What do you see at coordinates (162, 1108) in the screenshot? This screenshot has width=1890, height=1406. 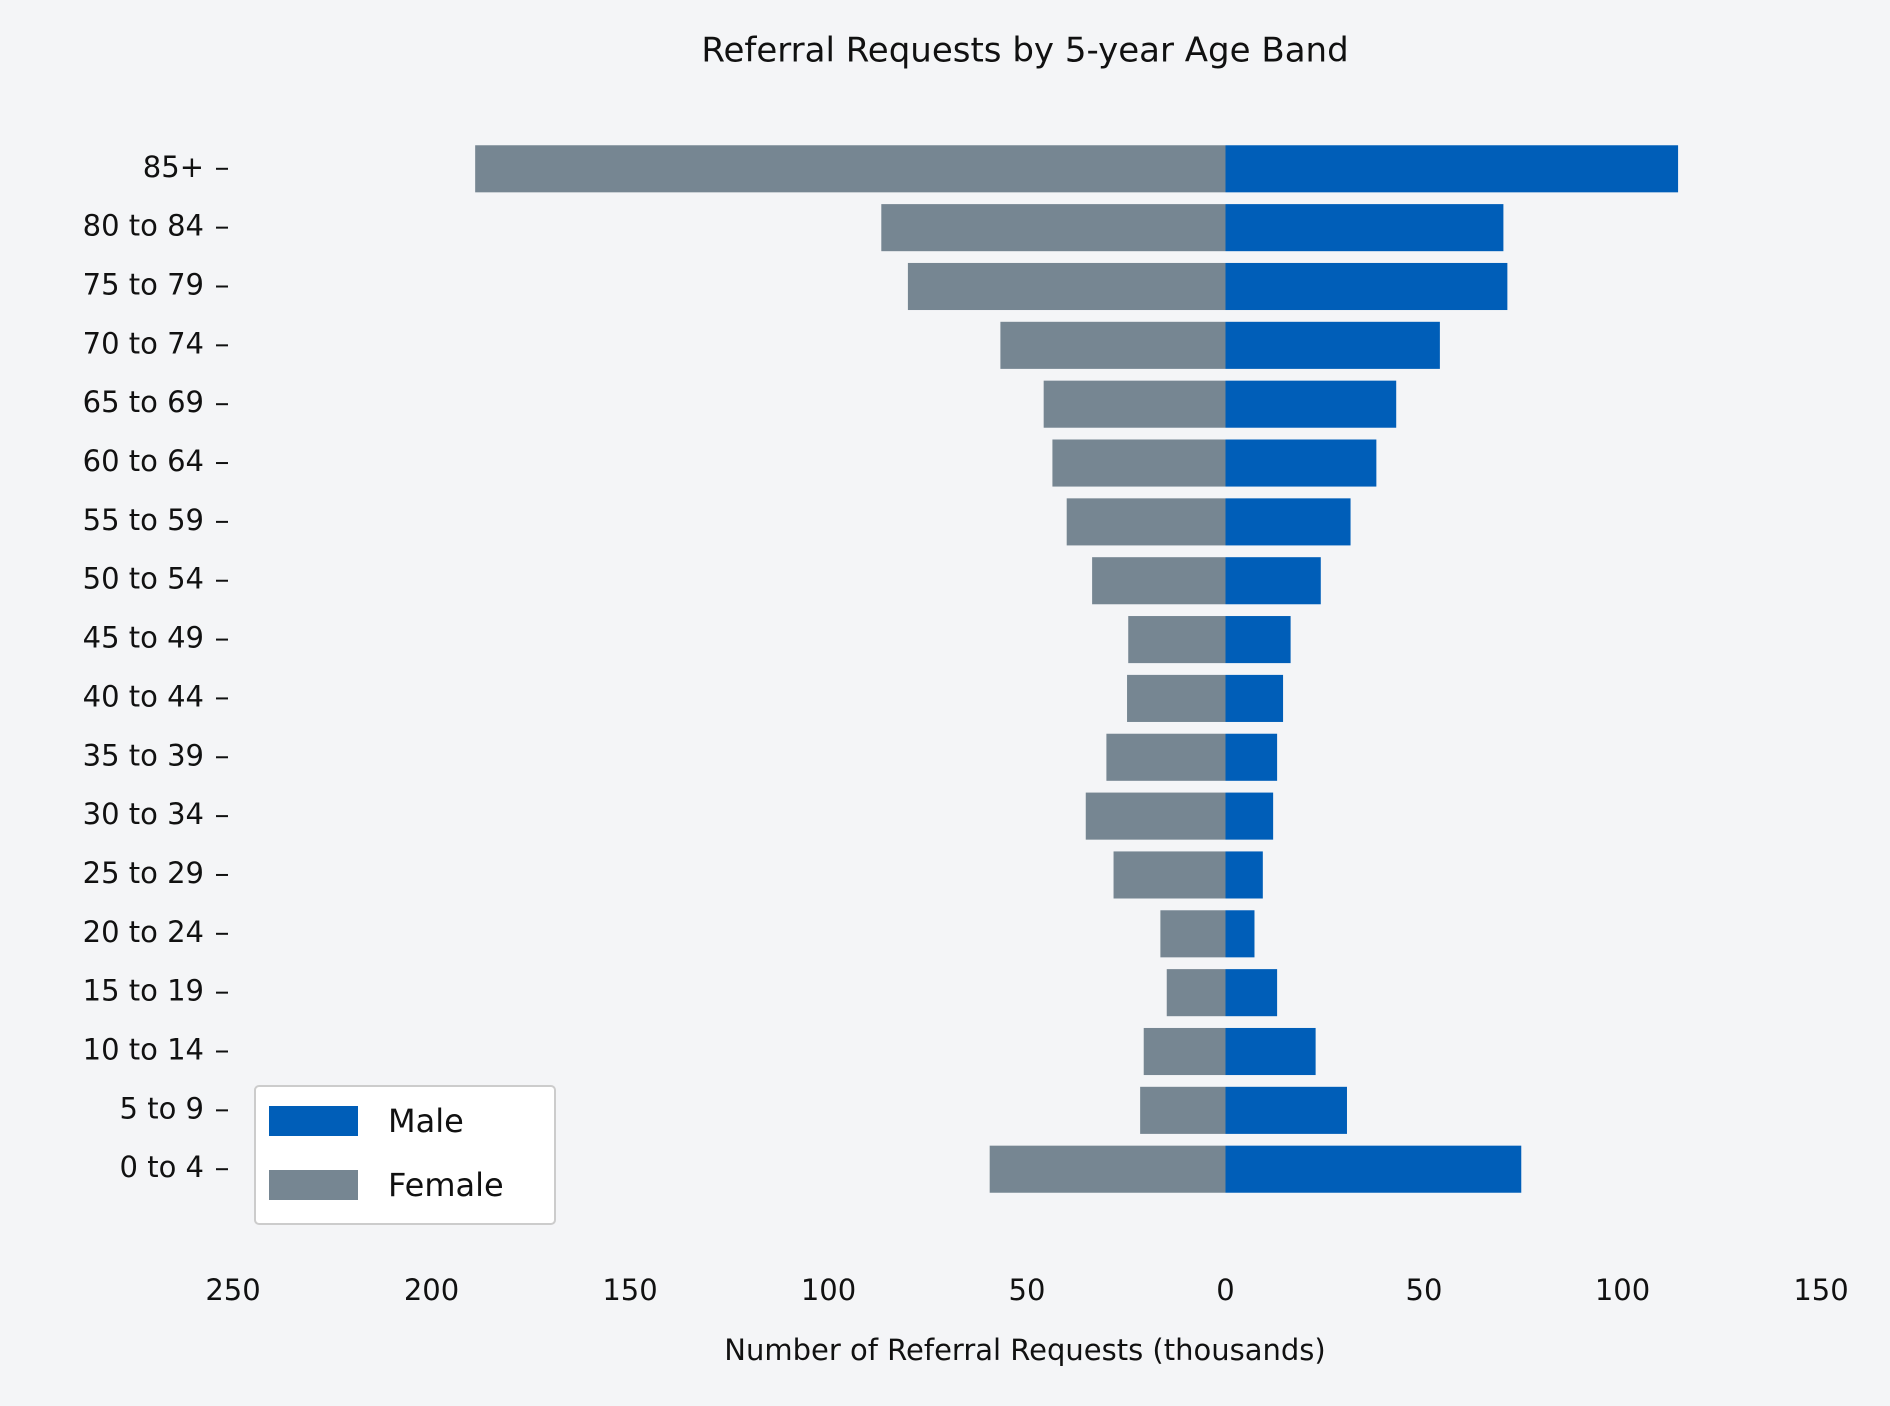 I see `y-tick-label: 5 to 9` at bounding box center [162, 1108].